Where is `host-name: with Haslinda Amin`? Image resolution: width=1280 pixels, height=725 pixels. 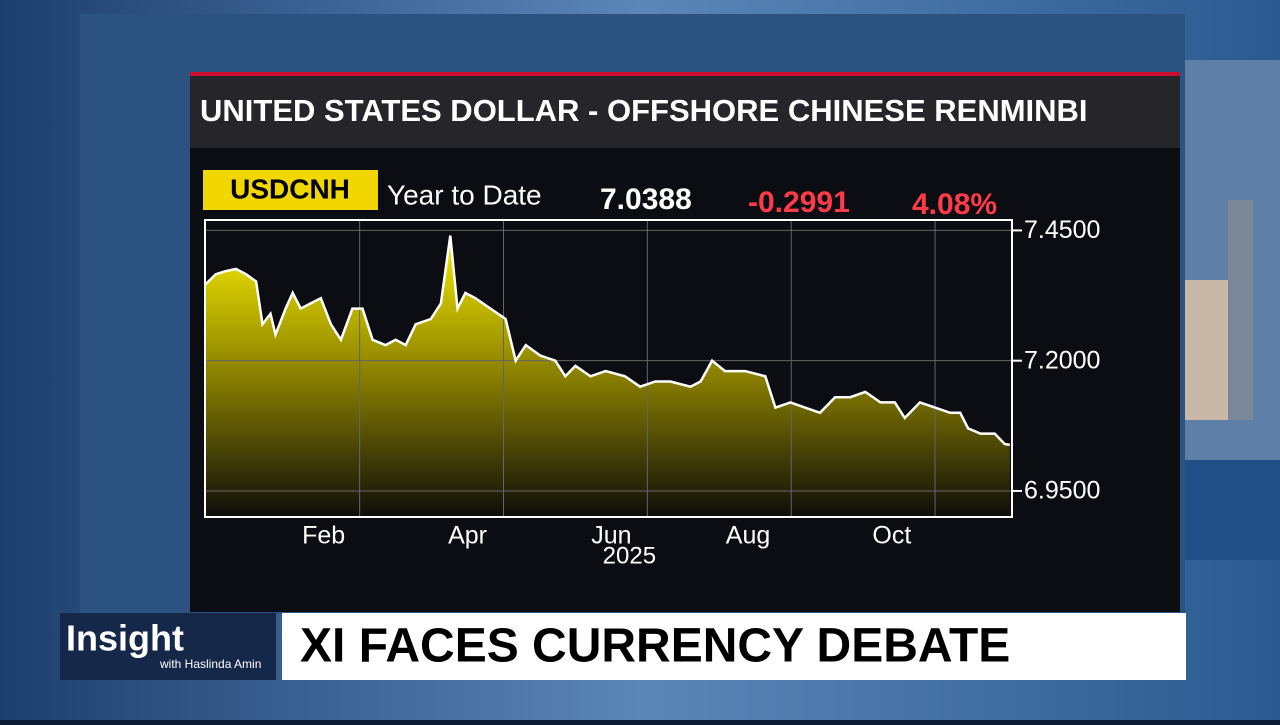 host-name: with Haslinda Amin is located at coordinates (210, 664).